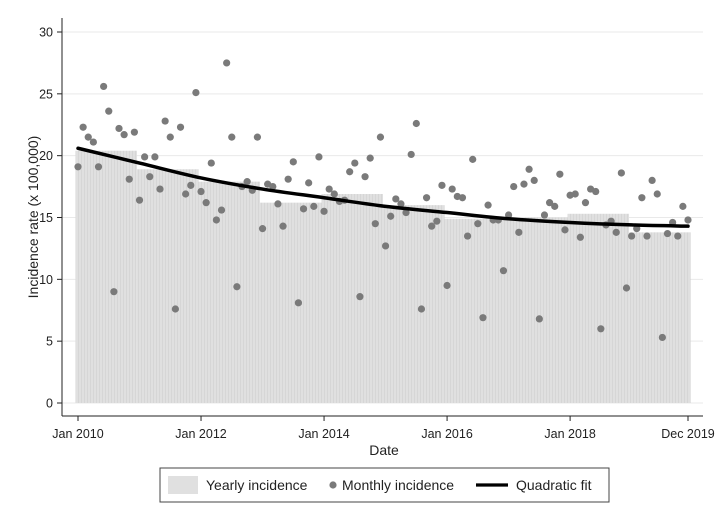 The image size is (724, 532). What do you see at coordinates (569, 434) in the screenshot?
I see `x-tick-label: Jan 2018` at bounding box center [569, 434].